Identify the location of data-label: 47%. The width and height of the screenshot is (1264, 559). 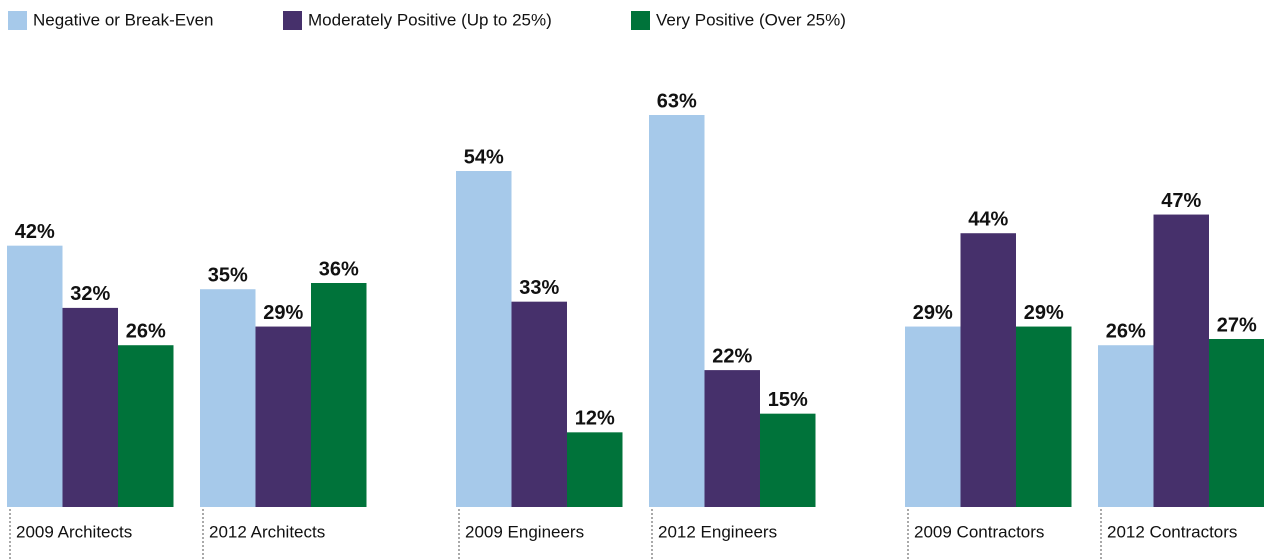
(1181, 201).